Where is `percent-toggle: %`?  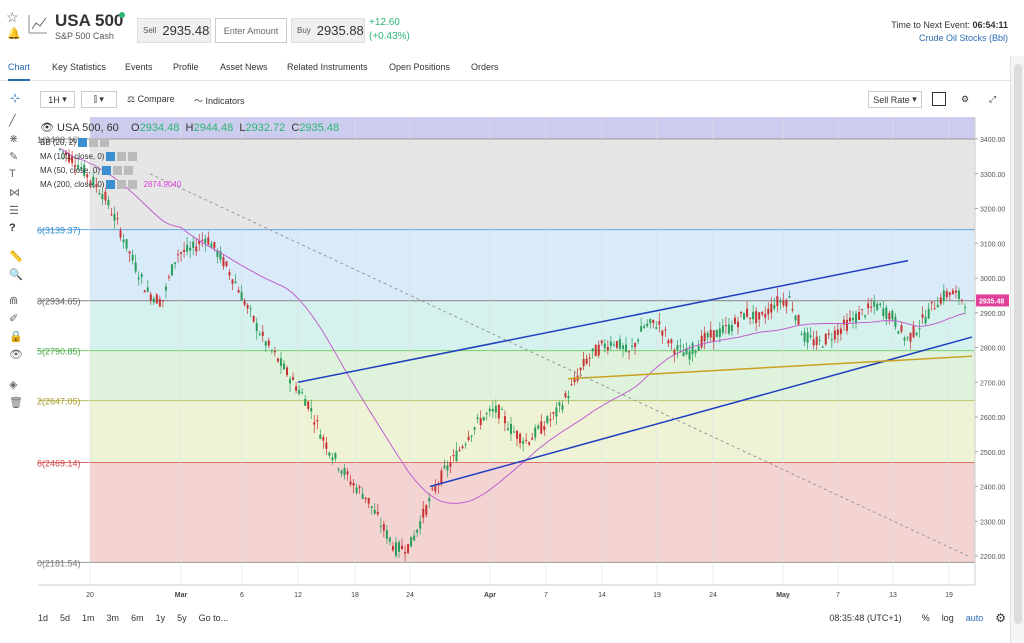
percent-toggle: % is located at coordinates (925, 618).